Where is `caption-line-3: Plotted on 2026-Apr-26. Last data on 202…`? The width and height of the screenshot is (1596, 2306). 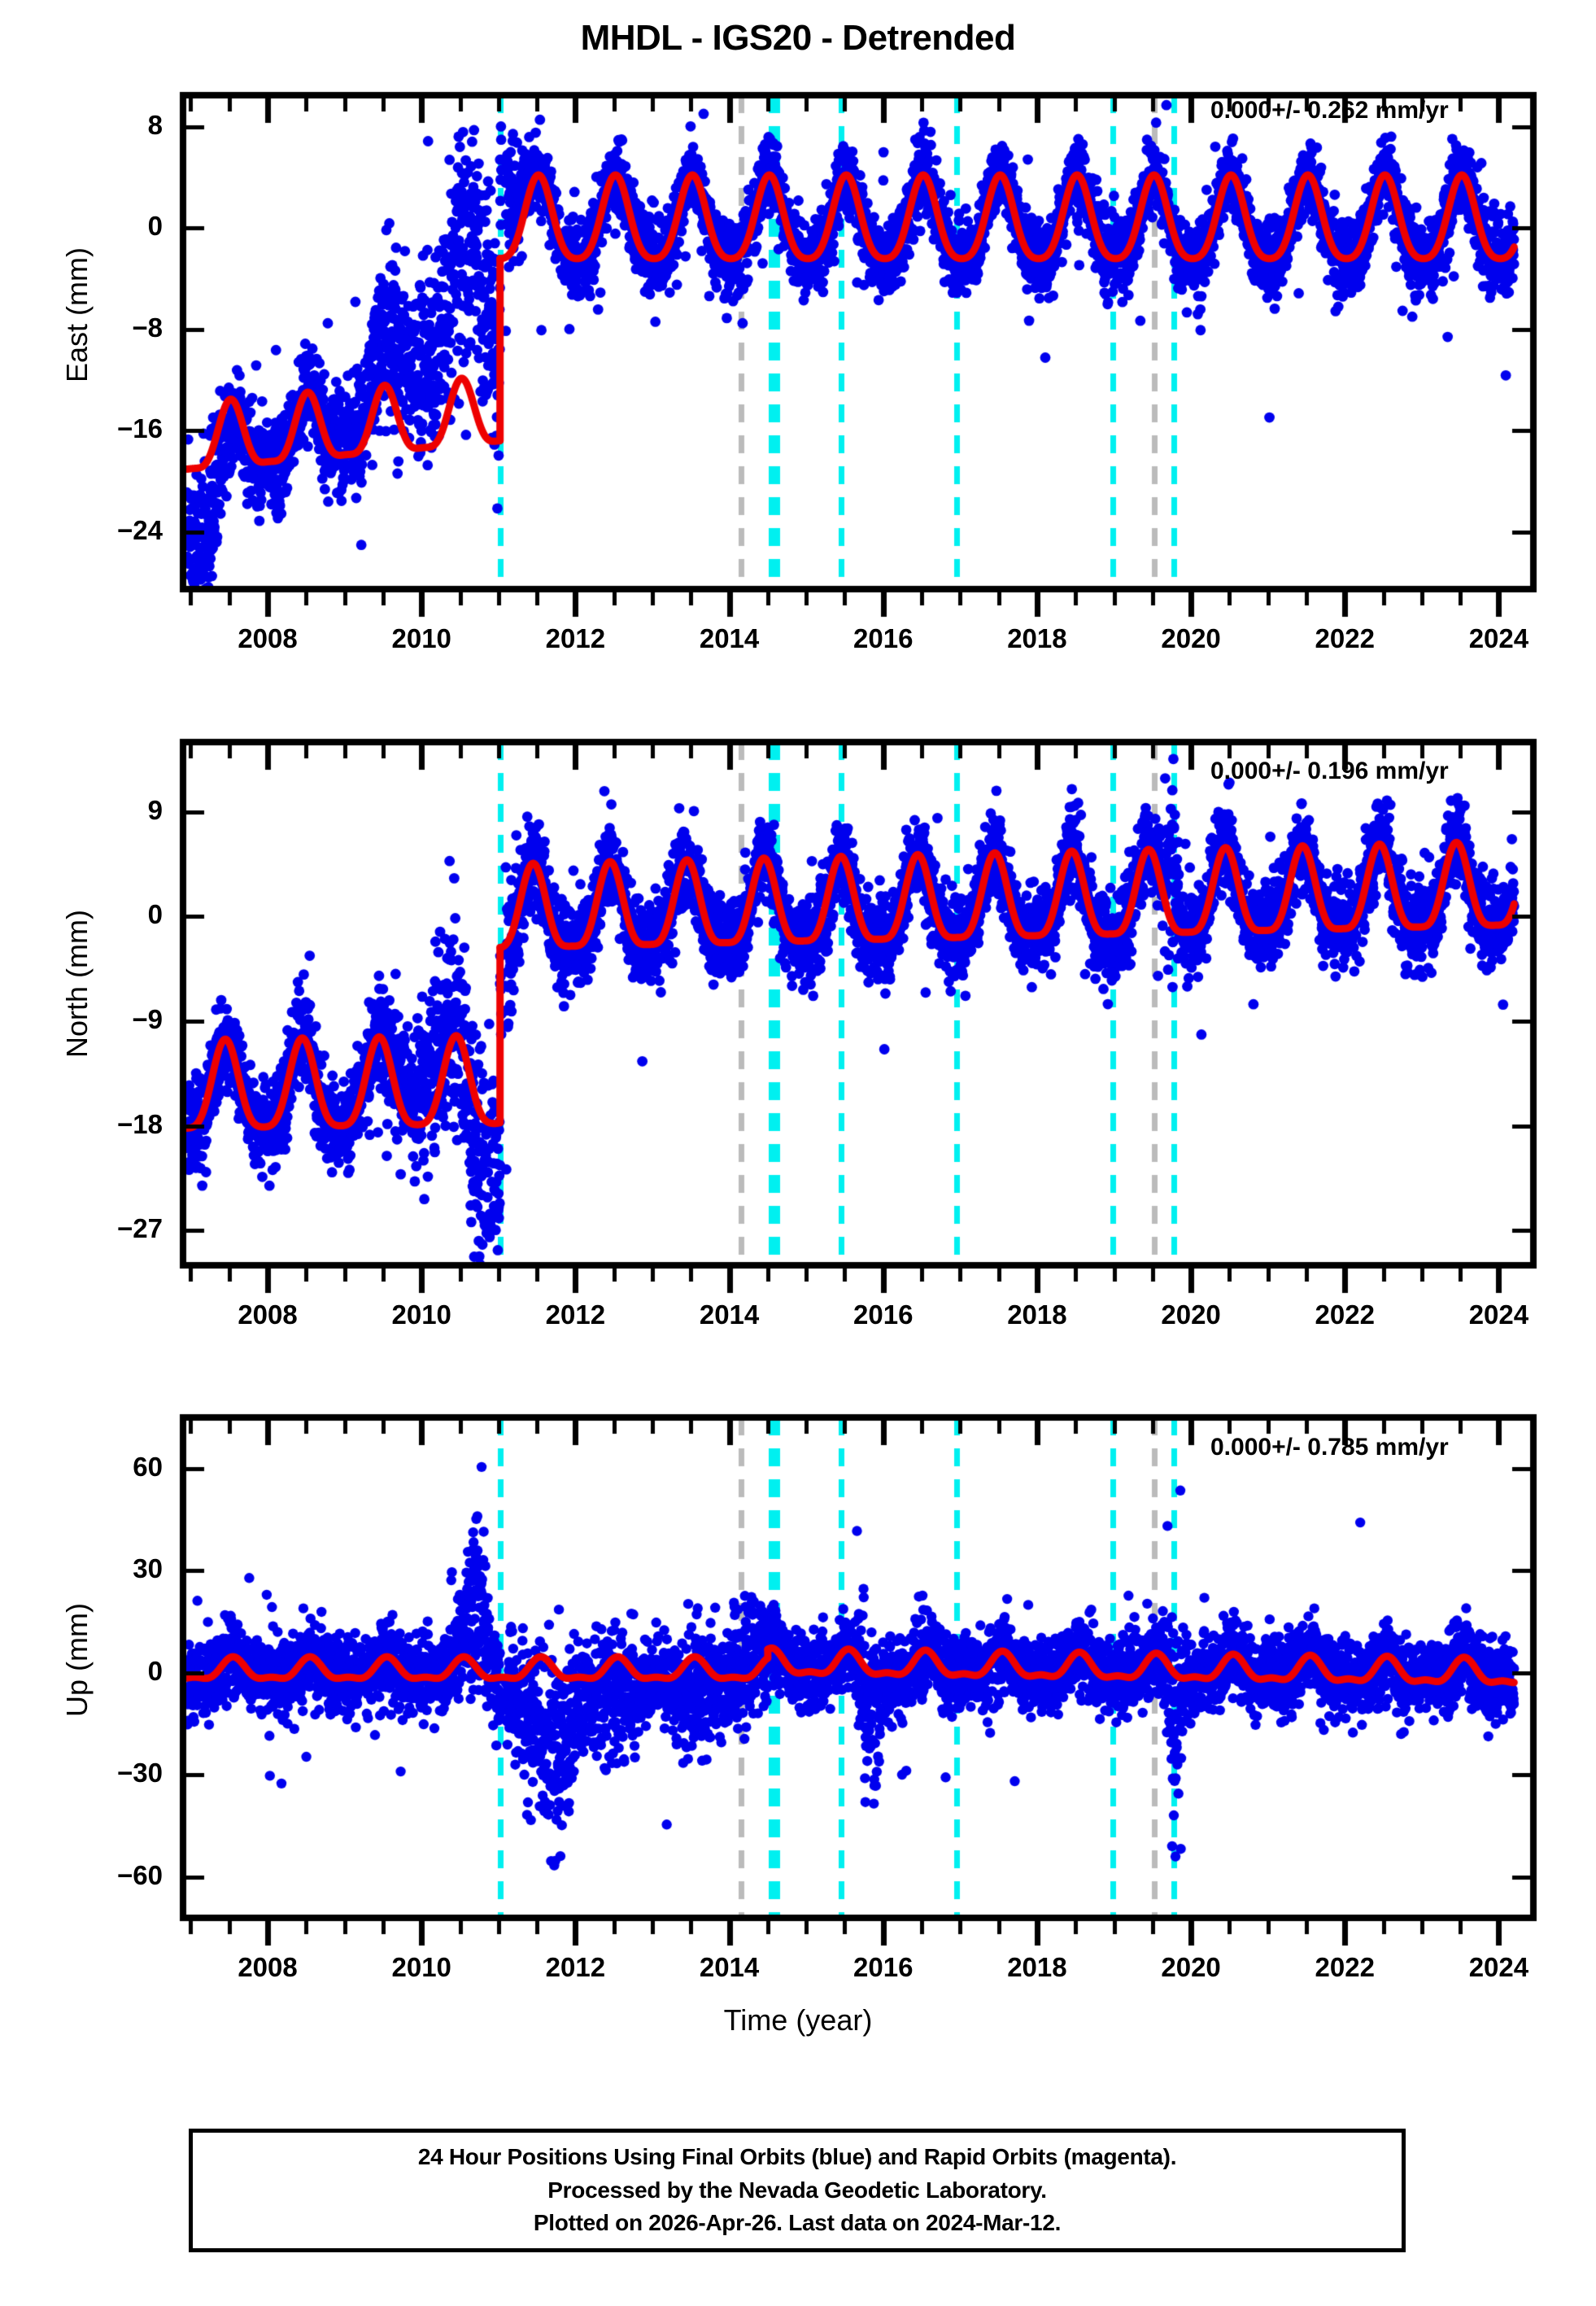 caption-line-3: Plotted on 2026-Apr-26. Last data on 202… is located at coordinates (797, 2223).